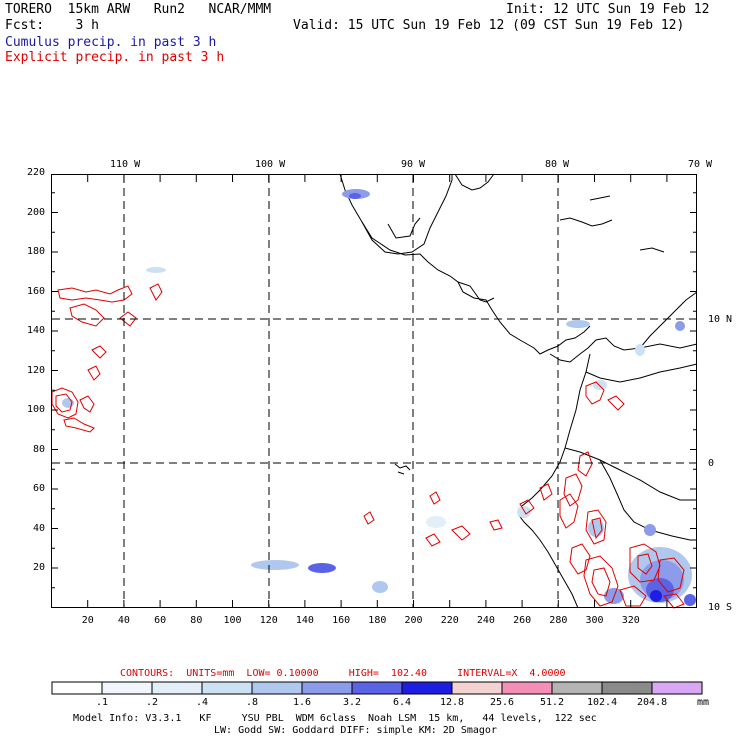  I want to click on colorbar-label: .2, so click(152, 702).